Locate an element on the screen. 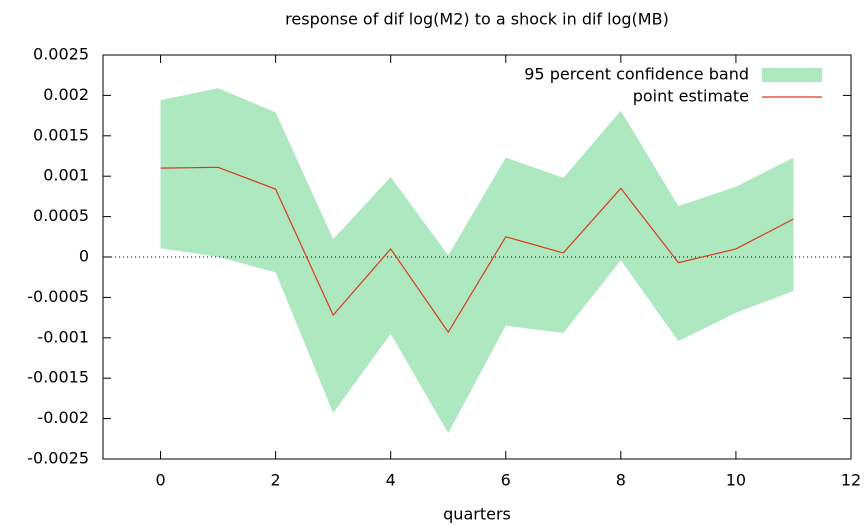 The height and width of the screenshot is (525, 867). y-tick-label: 0 is located at coordinates (84, 256).